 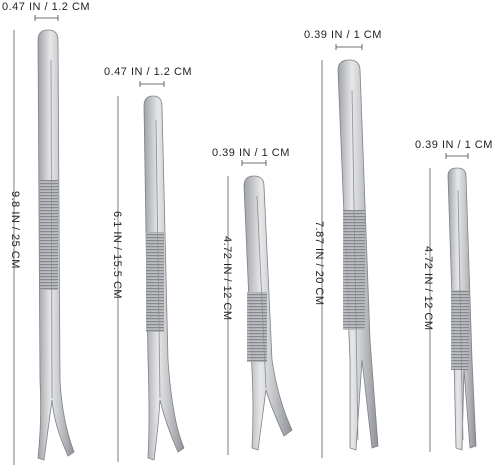 What do you see at coordinates (46, 7) in the screenshot?
I see `width-label-1: 0.47 IN / 1.2 CM` at bounding box center [46, 7].